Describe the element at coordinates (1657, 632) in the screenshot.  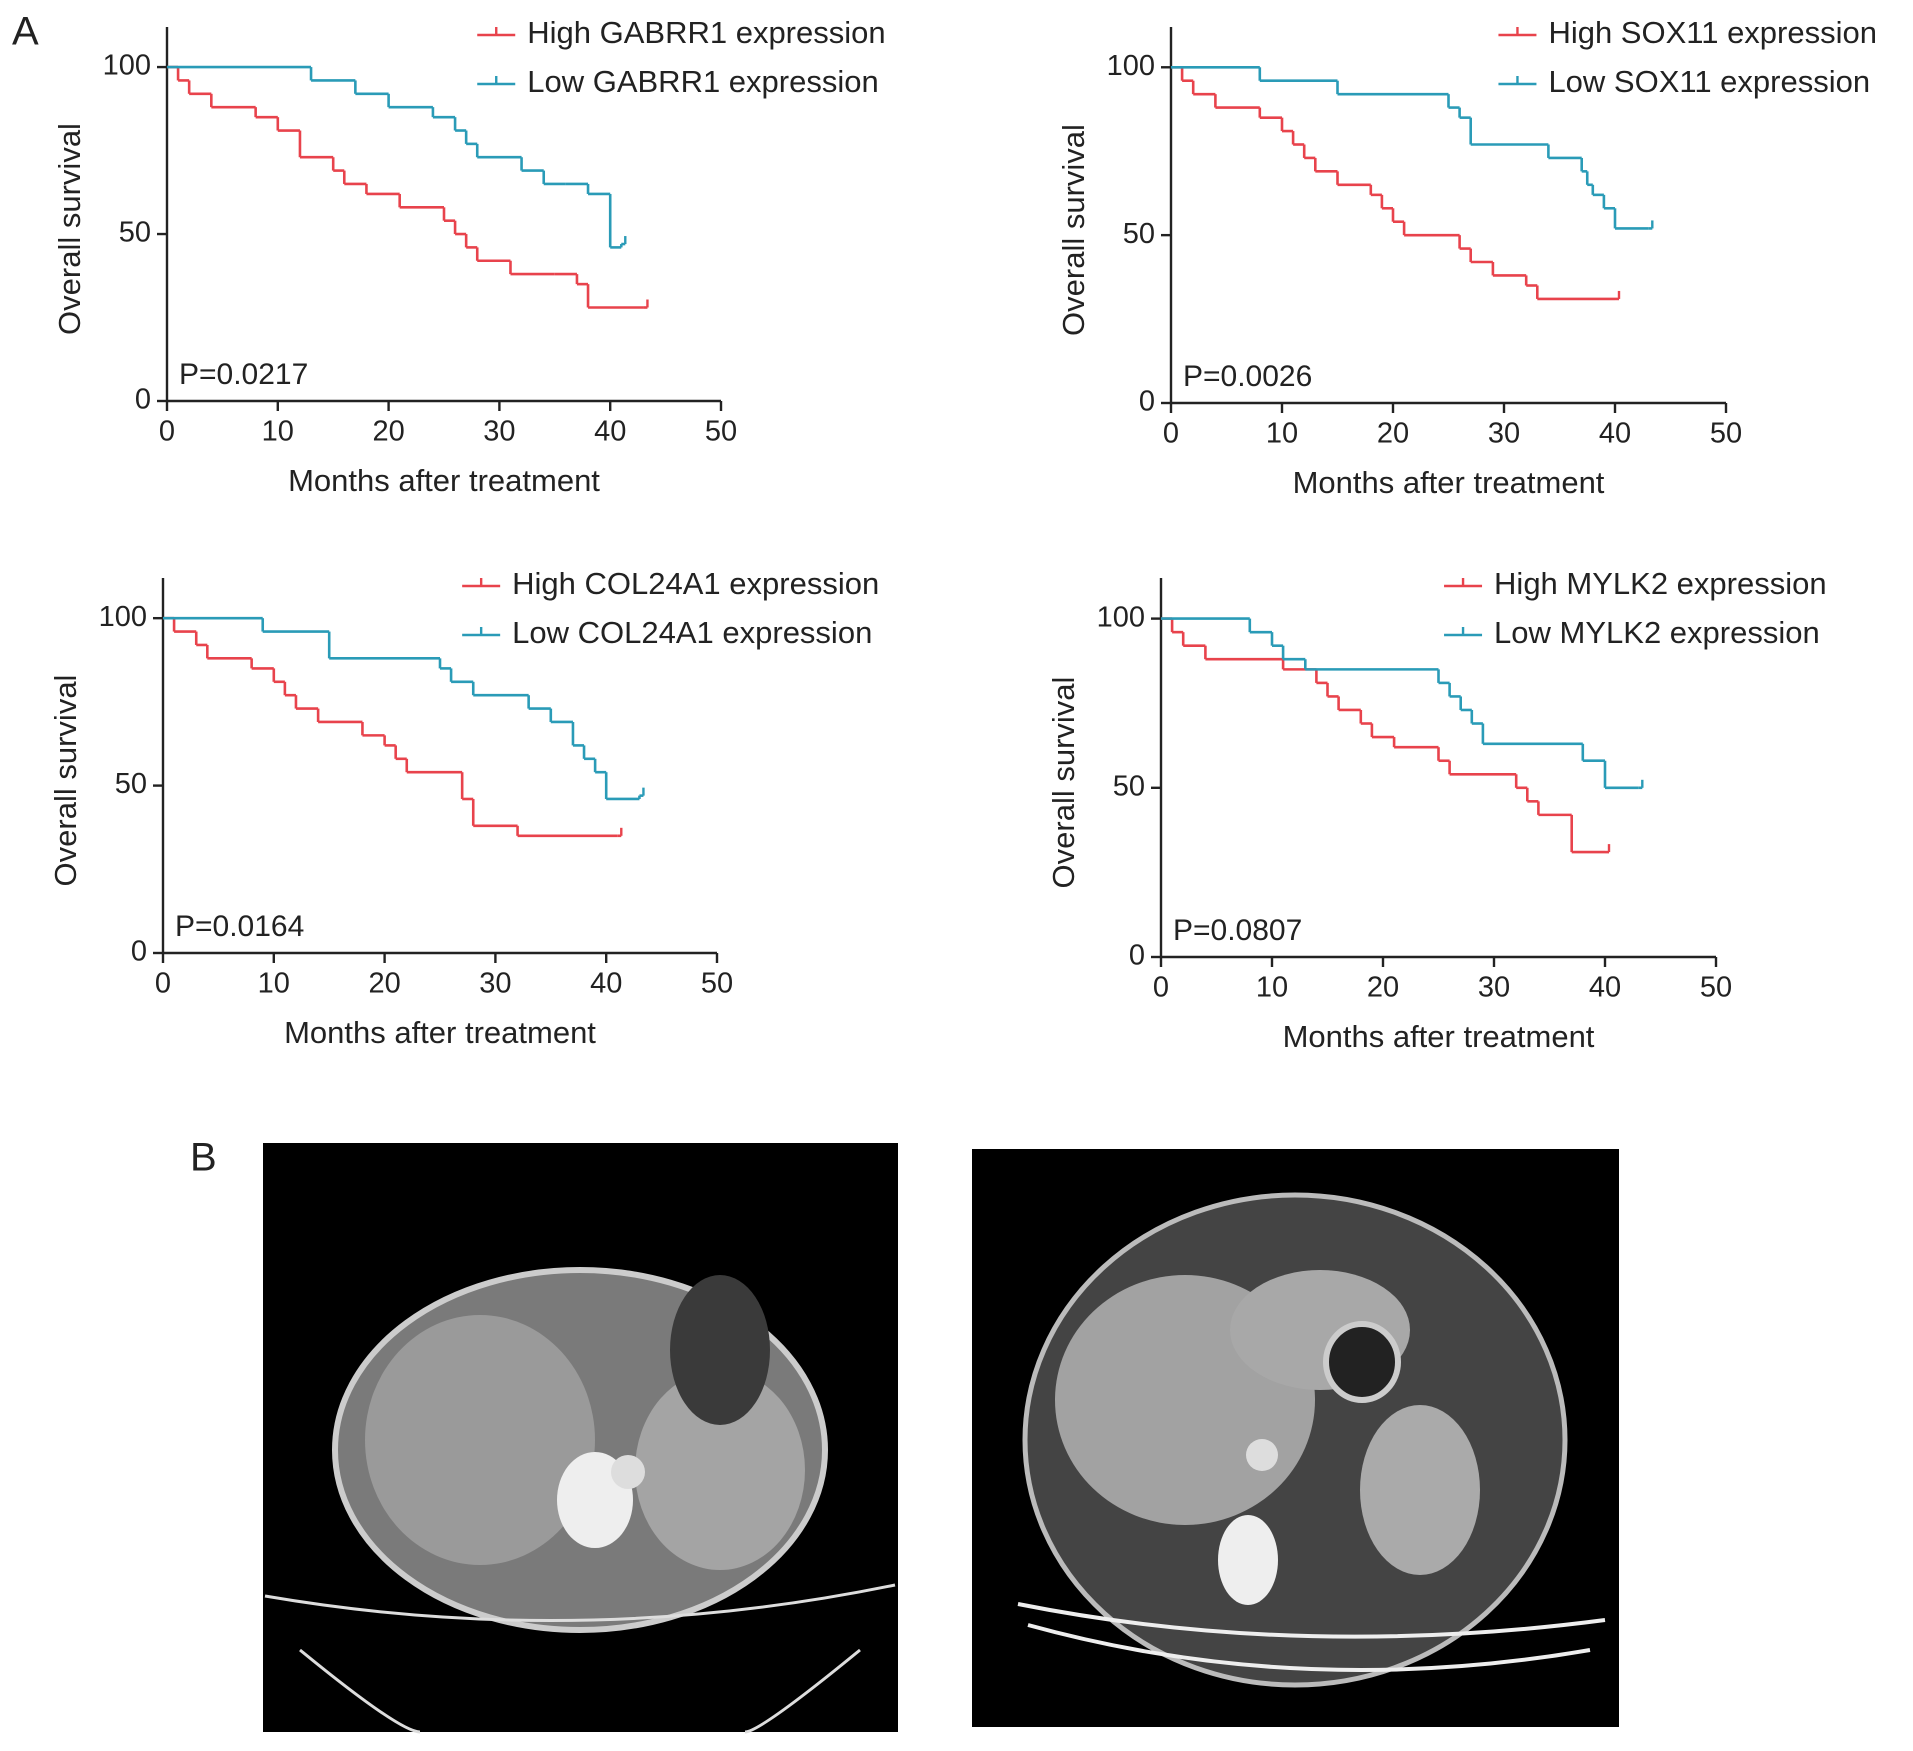
I see `legend-label: Low MYLK2 expression` at that location.